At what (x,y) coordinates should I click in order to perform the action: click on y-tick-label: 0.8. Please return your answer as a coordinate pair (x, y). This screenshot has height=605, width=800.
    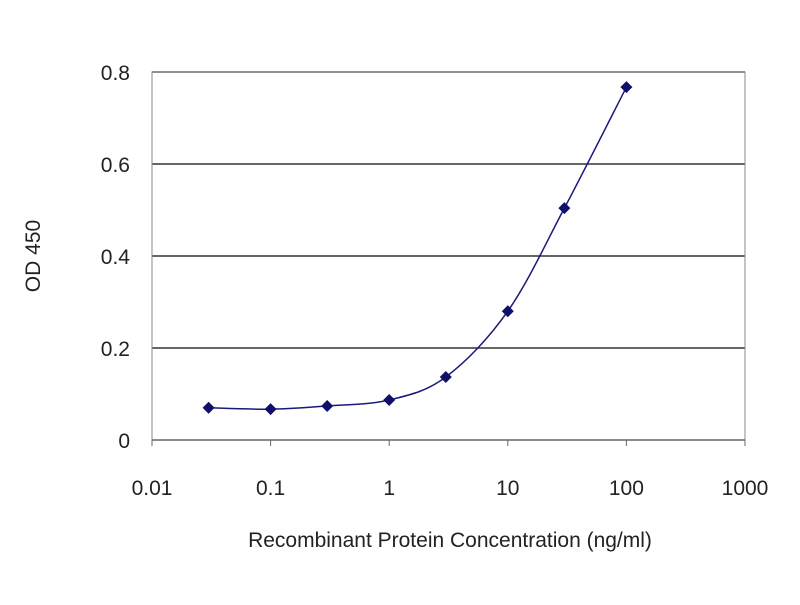
    Looking at the image, I should click on (115, 73).